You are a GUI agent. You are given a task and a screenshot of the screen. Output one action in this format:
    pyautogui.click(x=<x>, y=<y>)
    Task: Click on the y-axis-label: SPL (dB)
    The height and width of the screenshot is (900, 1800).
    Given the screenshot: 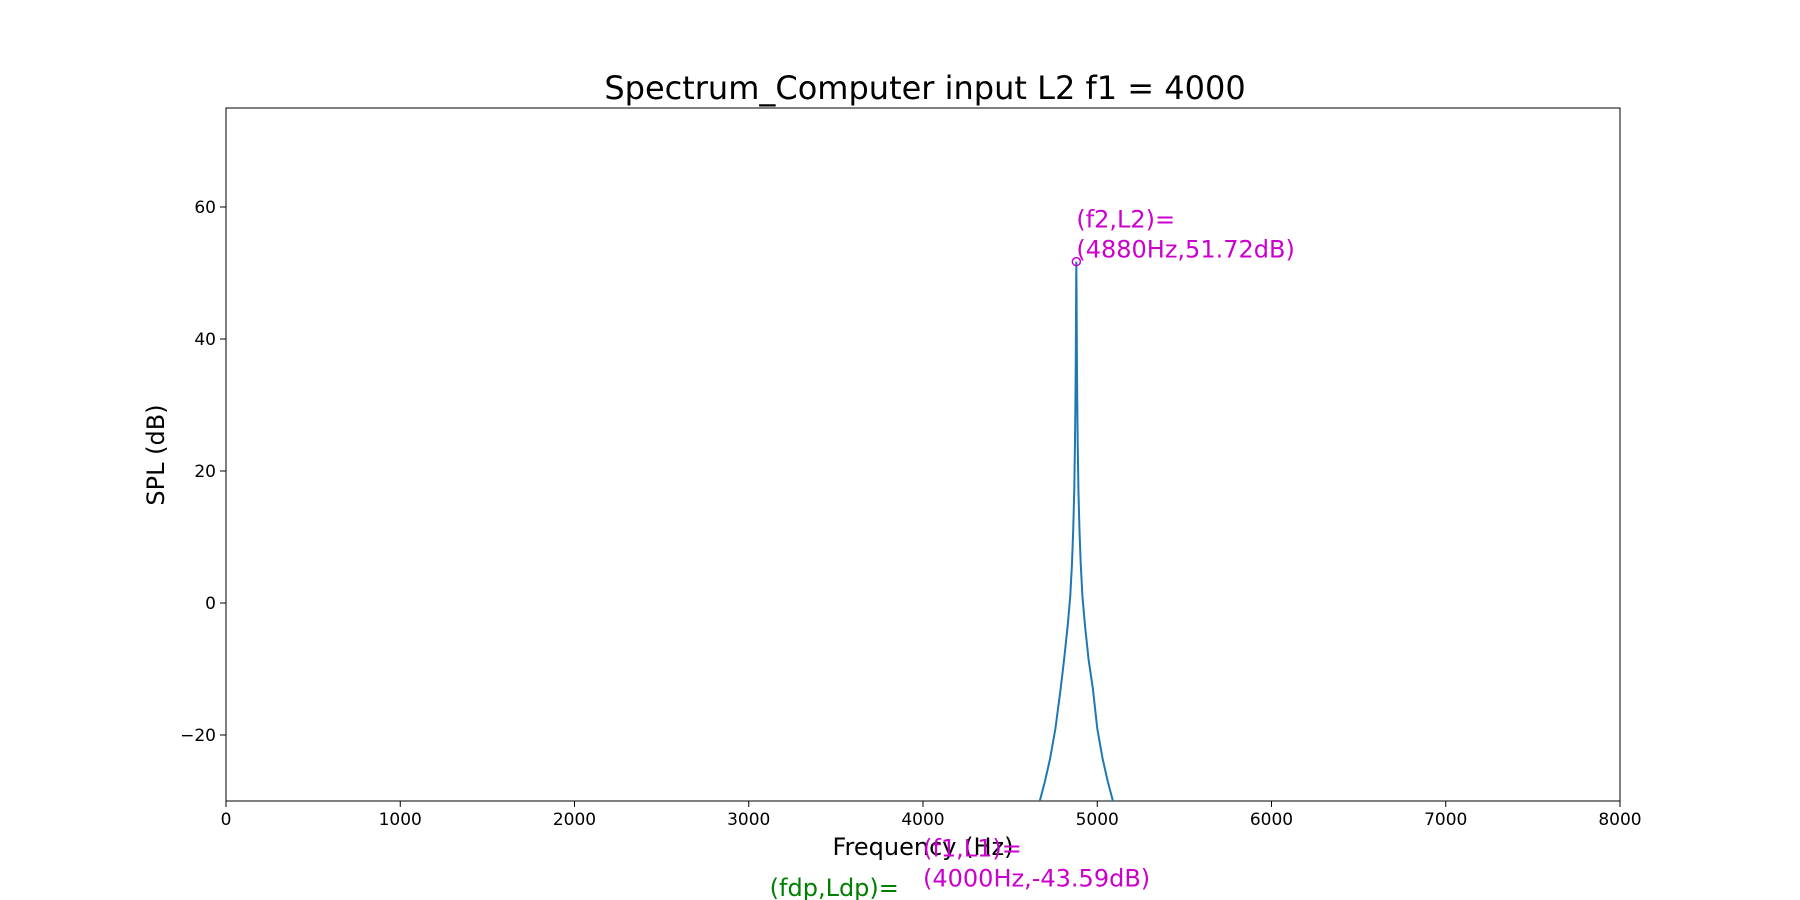 What is the action you would take?
    pyautogui.click(x=156, y=454)
    